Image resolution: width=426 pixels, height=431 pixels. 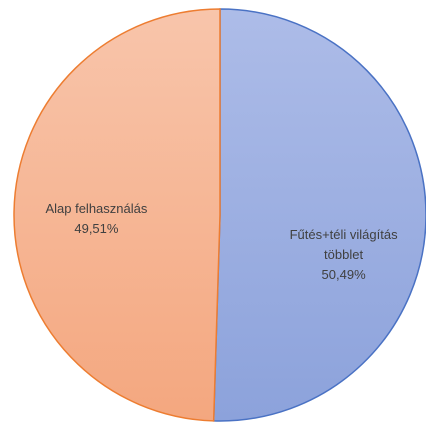 What do you see at coordinates (96, 209) in the screenshot?
I see `category-label: Alap felhasználás` at bounding box center [96, 209].